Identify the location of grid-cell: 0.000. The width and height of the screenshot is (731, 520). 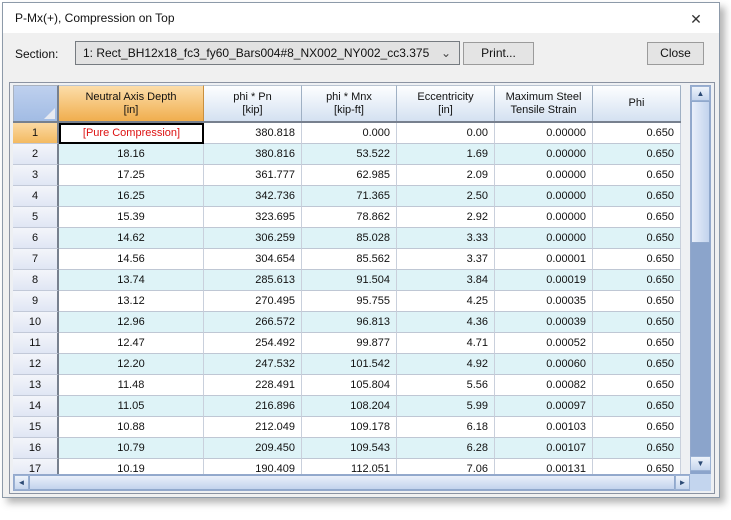
(349, 133).